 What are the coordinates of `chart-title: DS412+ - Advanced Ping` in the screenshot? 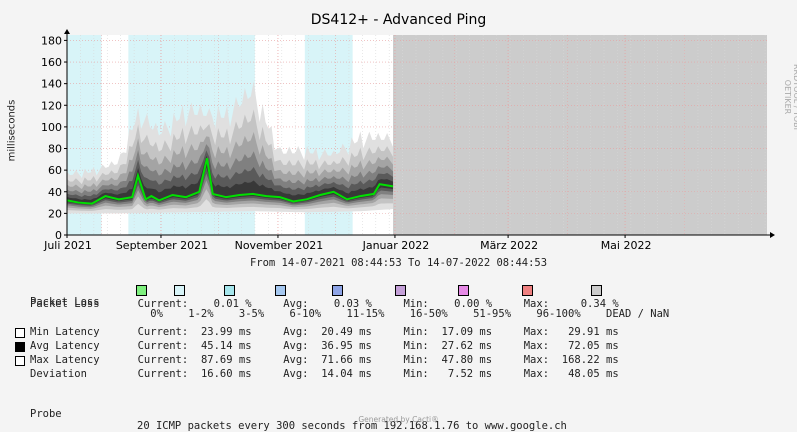 It's located at (398, 20).